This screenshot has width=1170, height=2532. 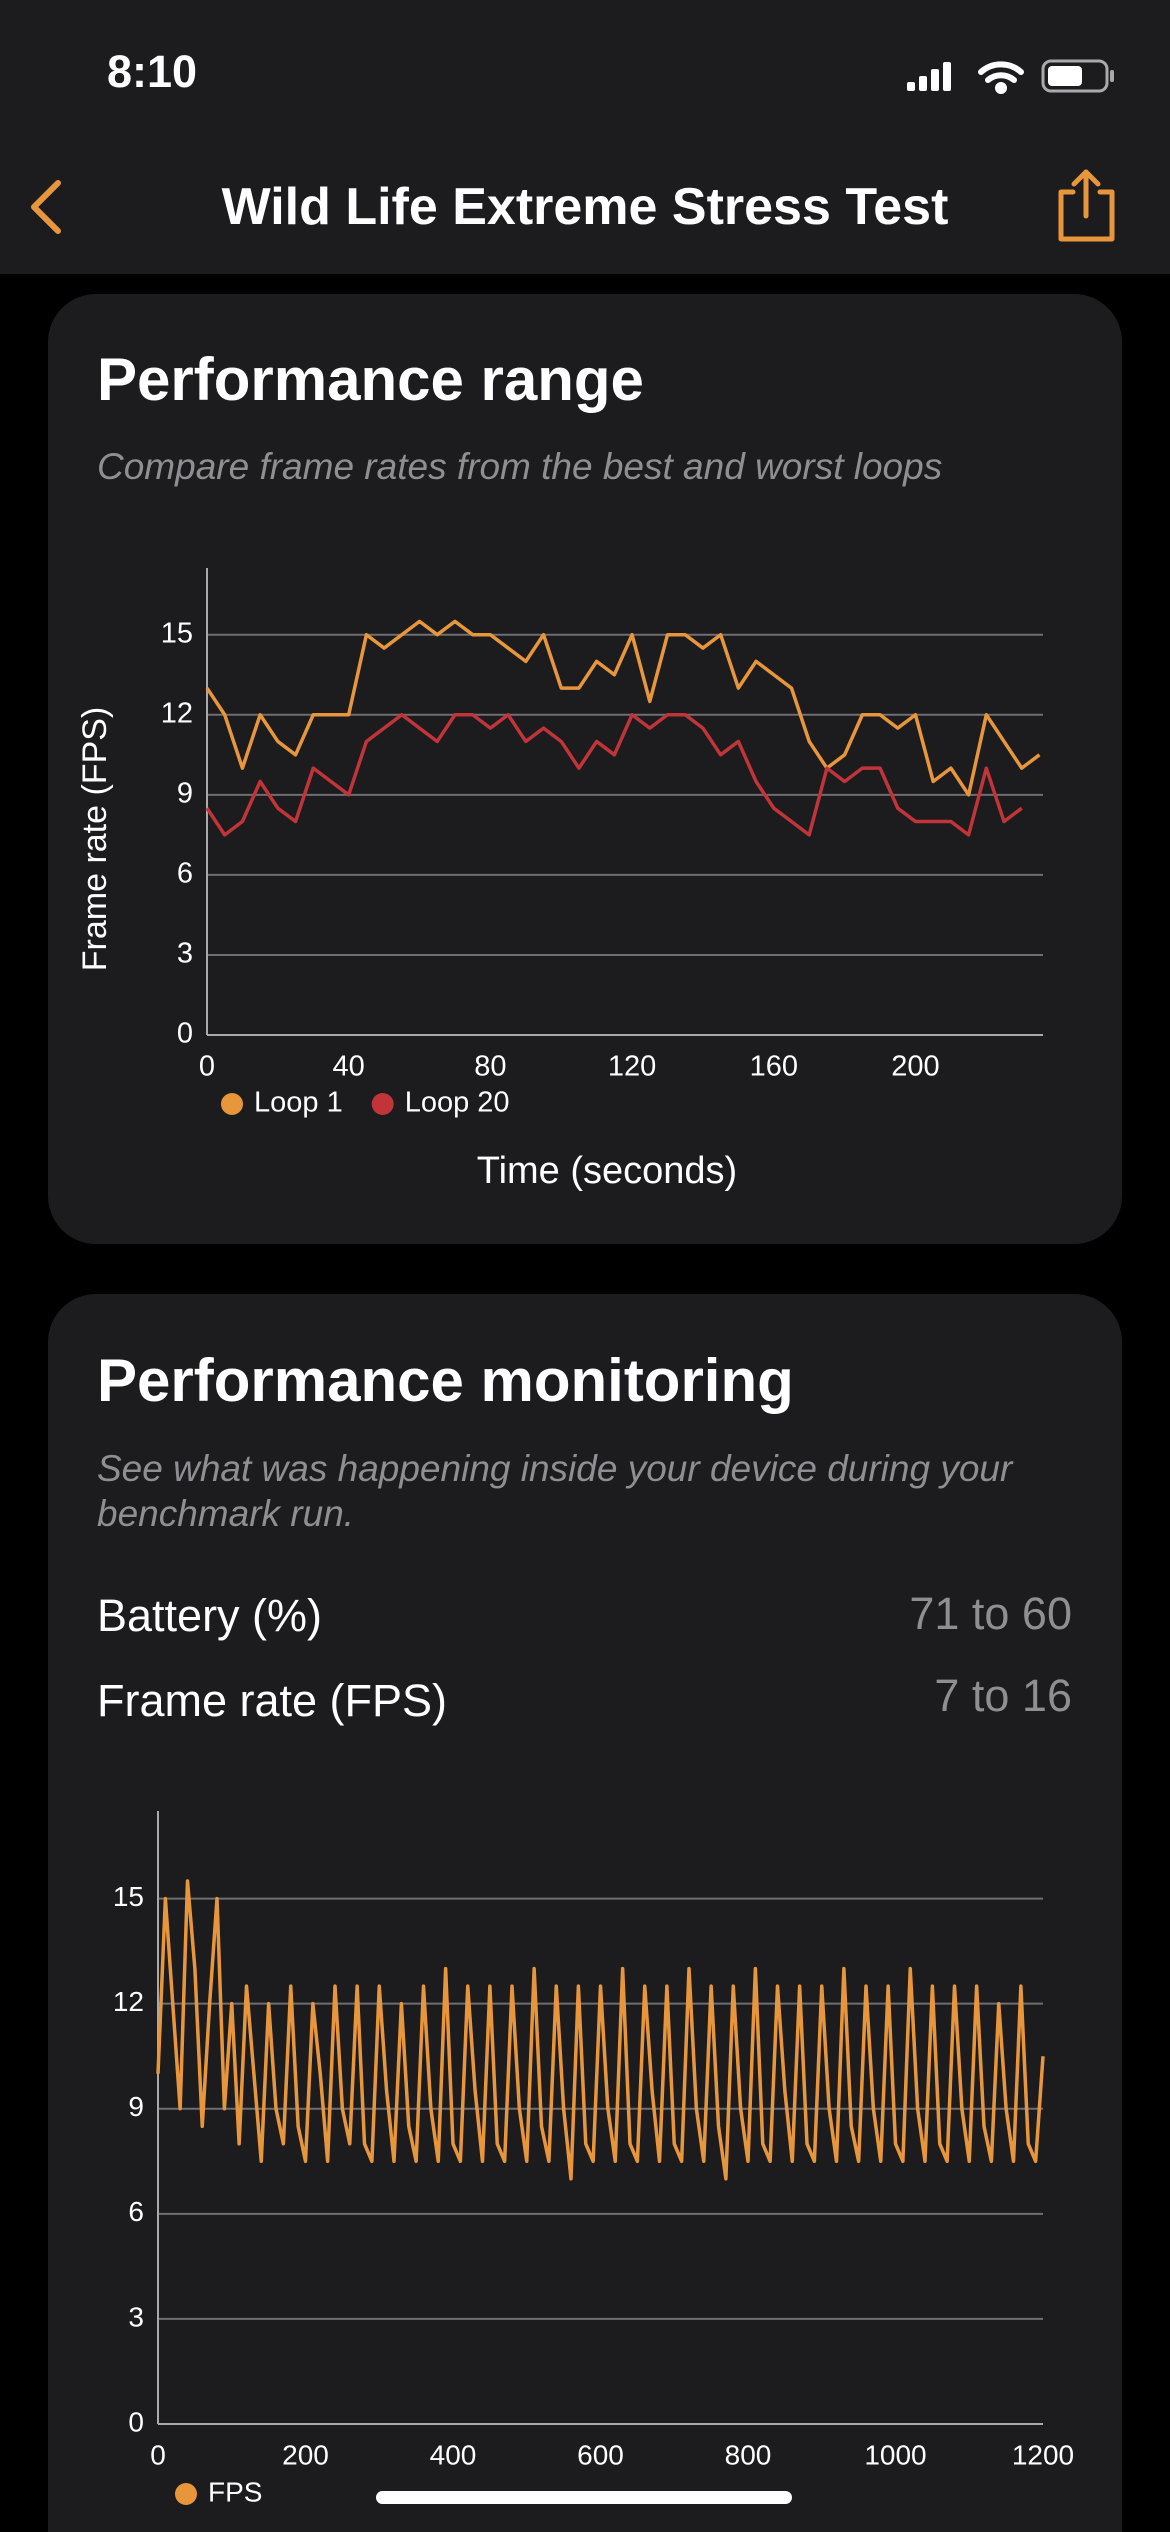 What do you see at coordinates (990, 1613) in the screenshot?
I see `stat-value: 71 to 60` at bounding box center [990, 1613].